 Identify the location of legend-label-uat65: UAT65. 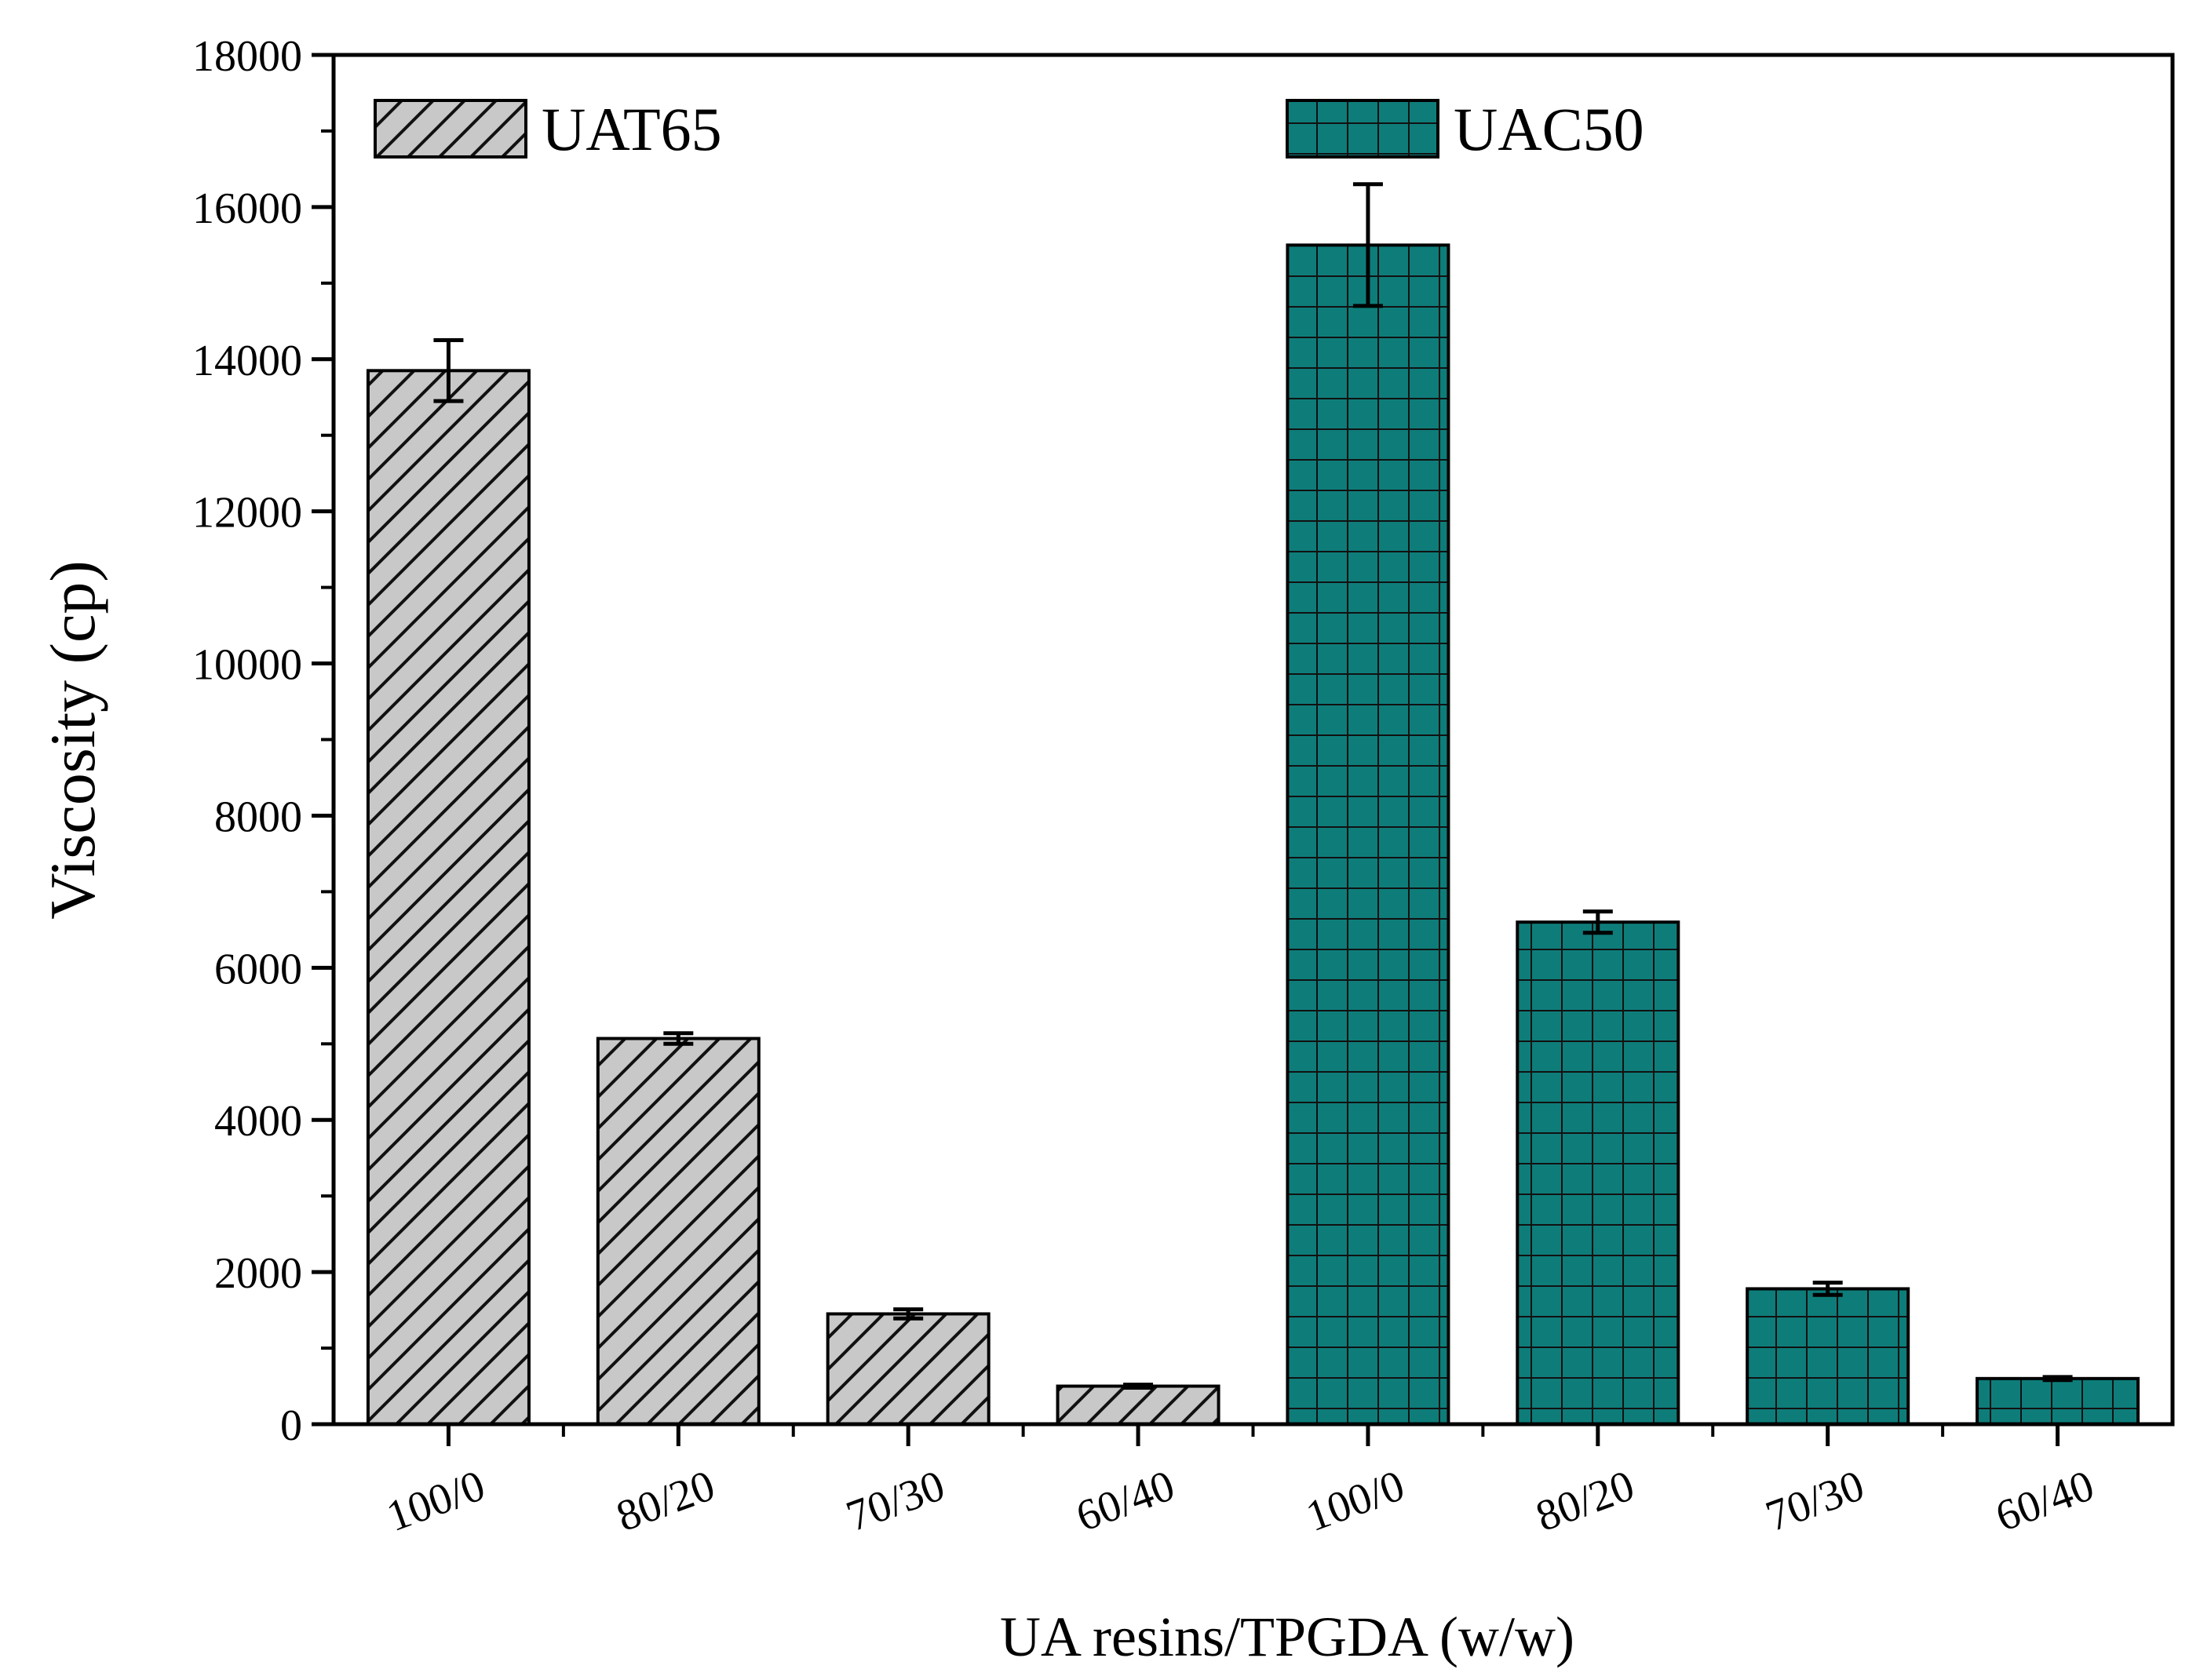
(632, 129).